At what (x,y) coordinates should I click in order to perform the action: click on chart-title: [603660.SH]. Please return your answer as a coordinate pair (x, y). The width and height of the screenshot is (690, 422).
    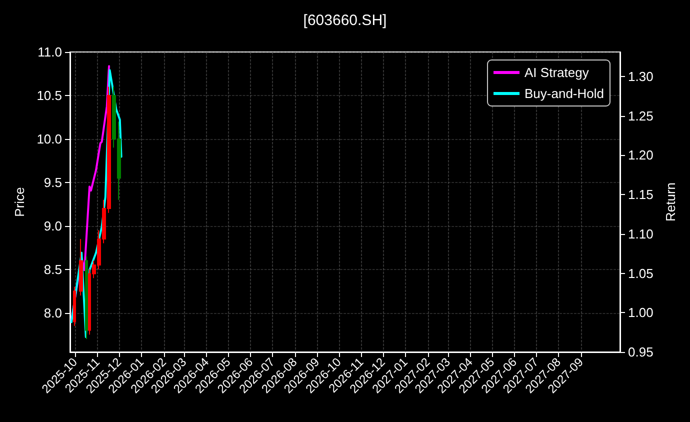
    Looking at the image, I should click on (345, 20).